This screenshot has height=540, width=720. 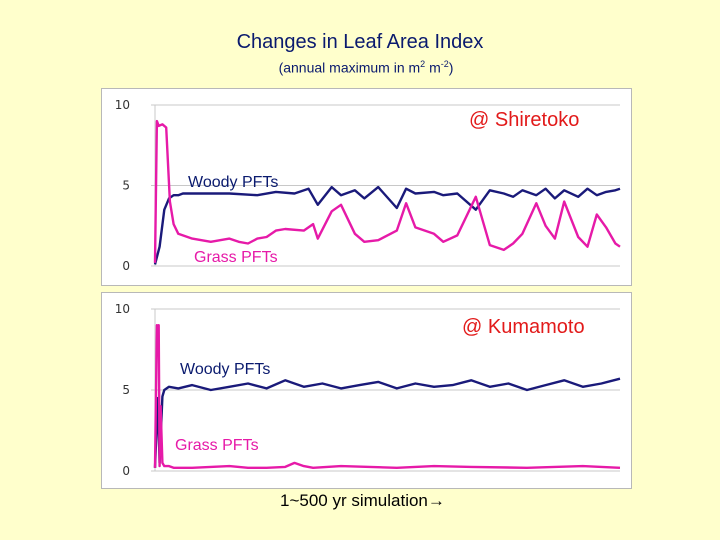 I want to click on grass-label-shiretoko: Grass PFTs, so click(x=236, y=257).